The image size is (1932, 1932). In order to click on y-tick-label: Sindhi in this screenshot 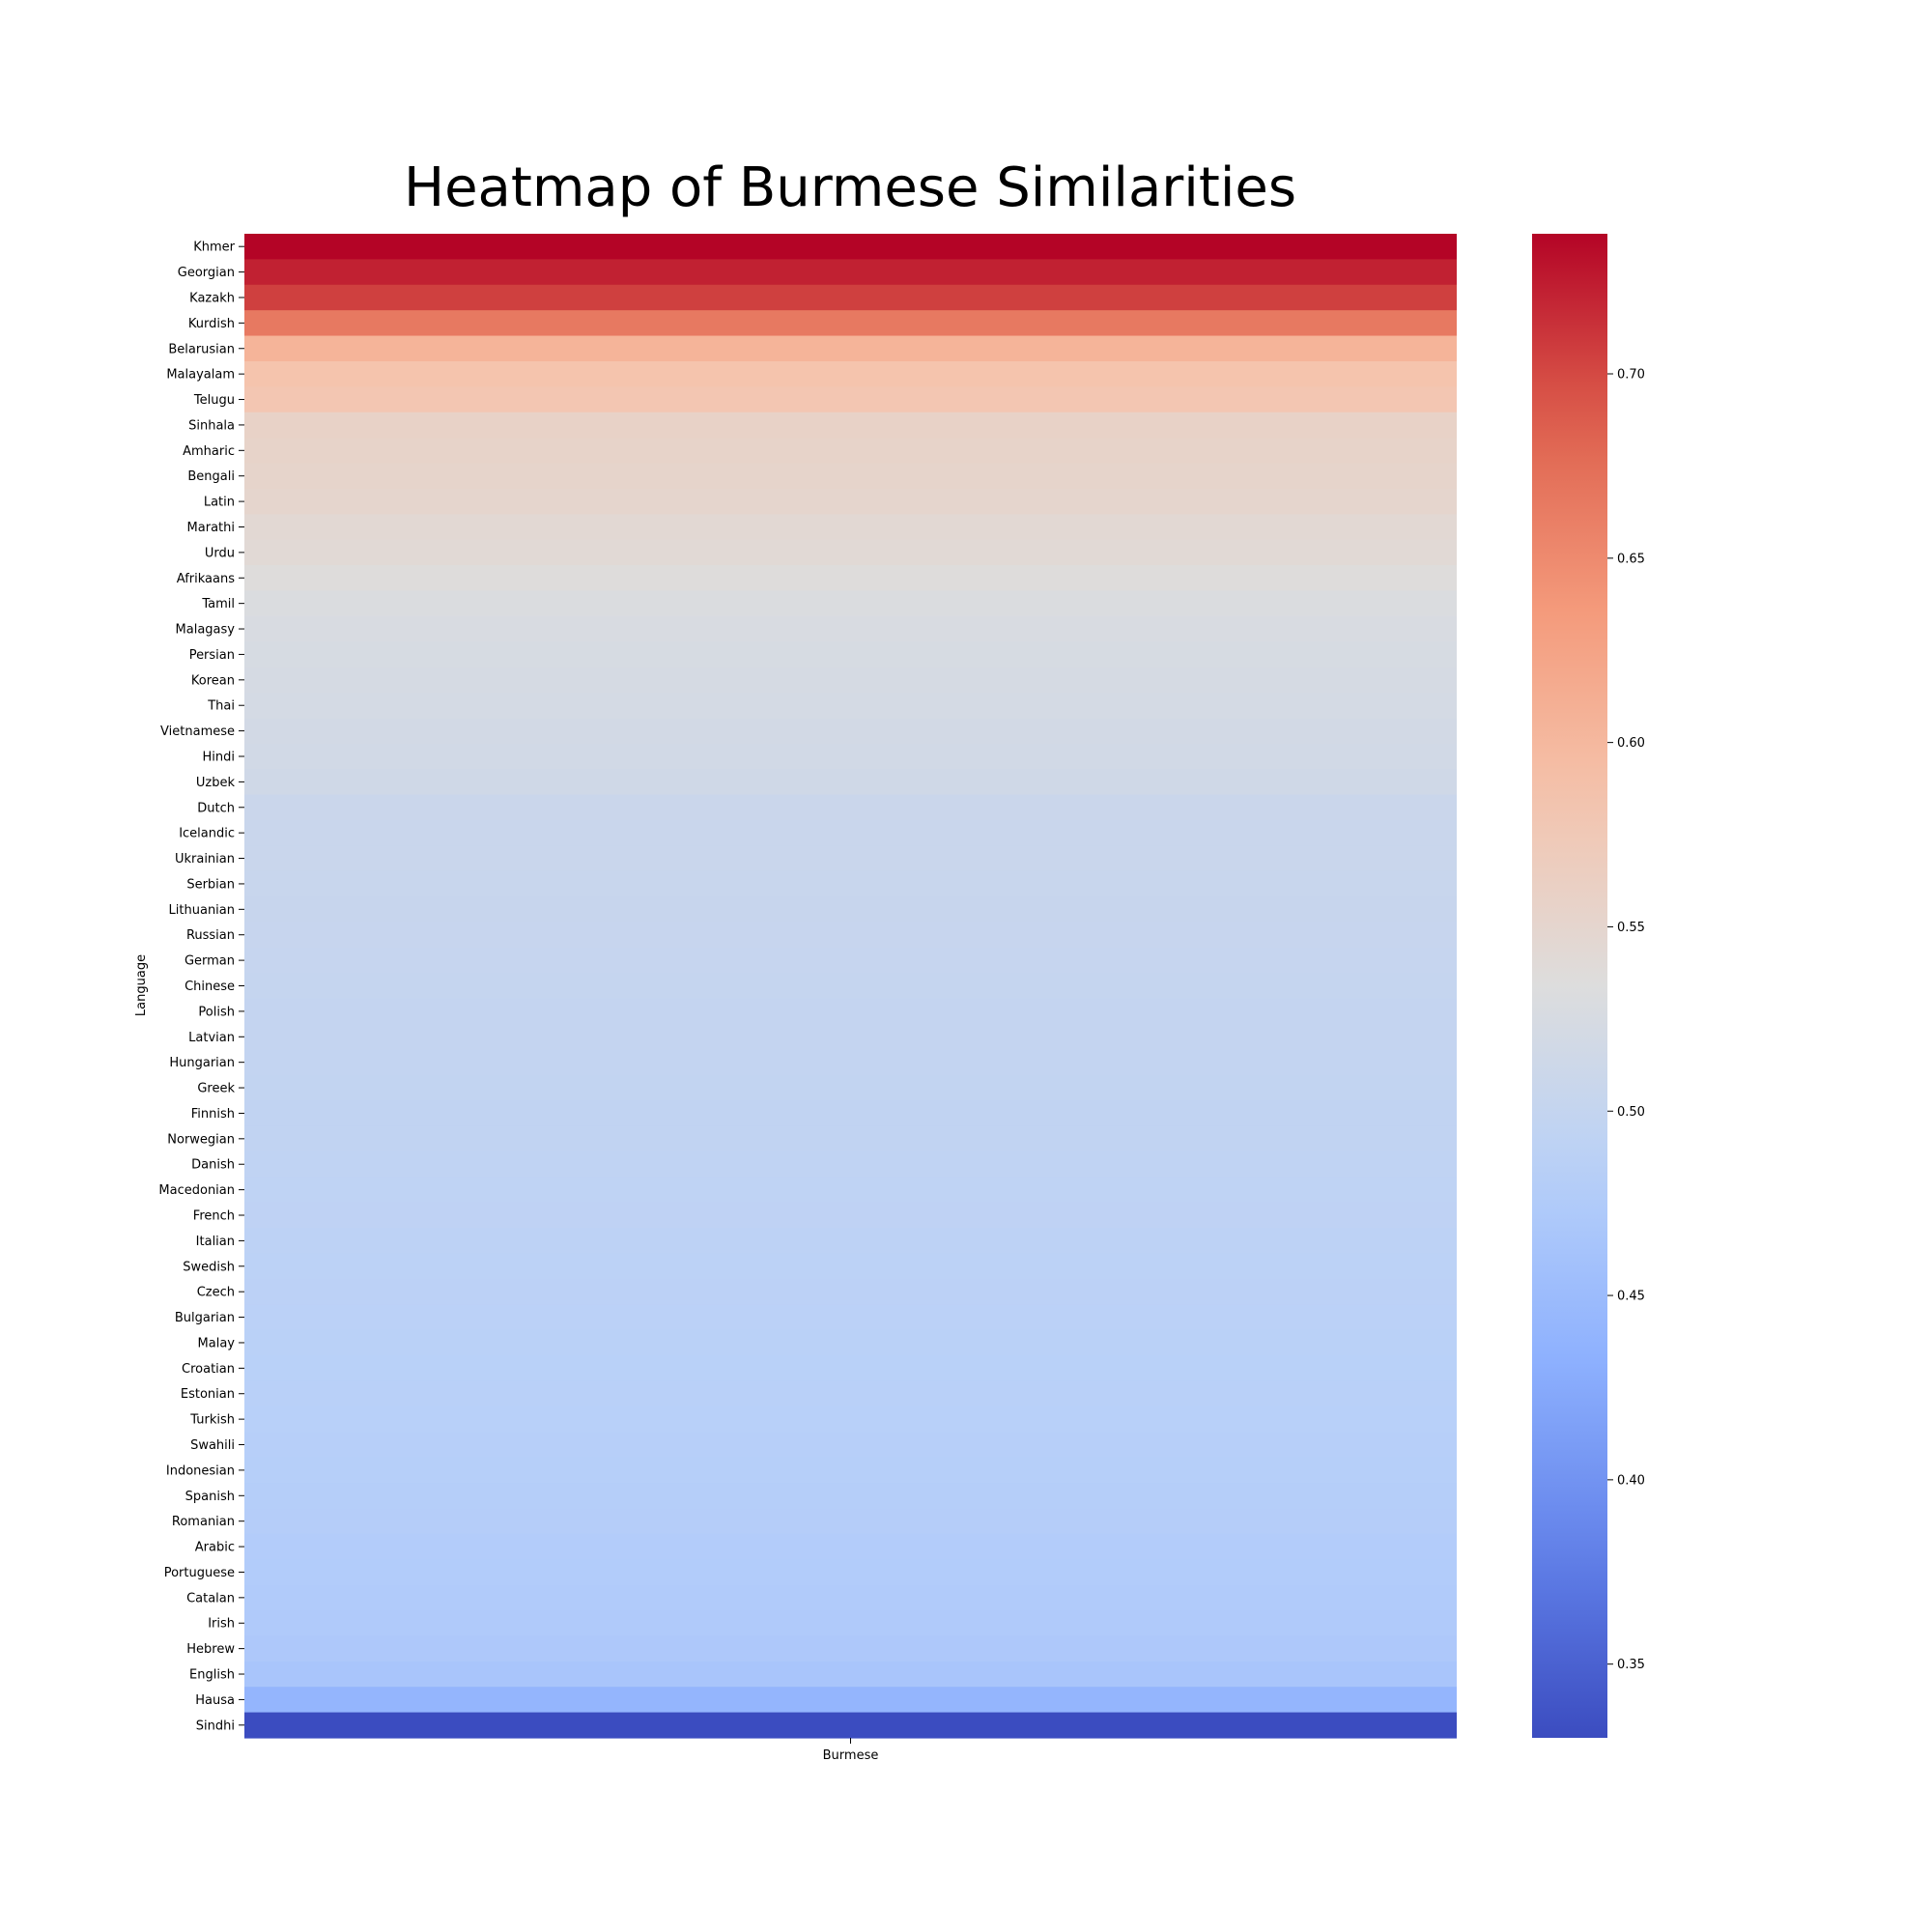, I will do `click(215, 1726)`.